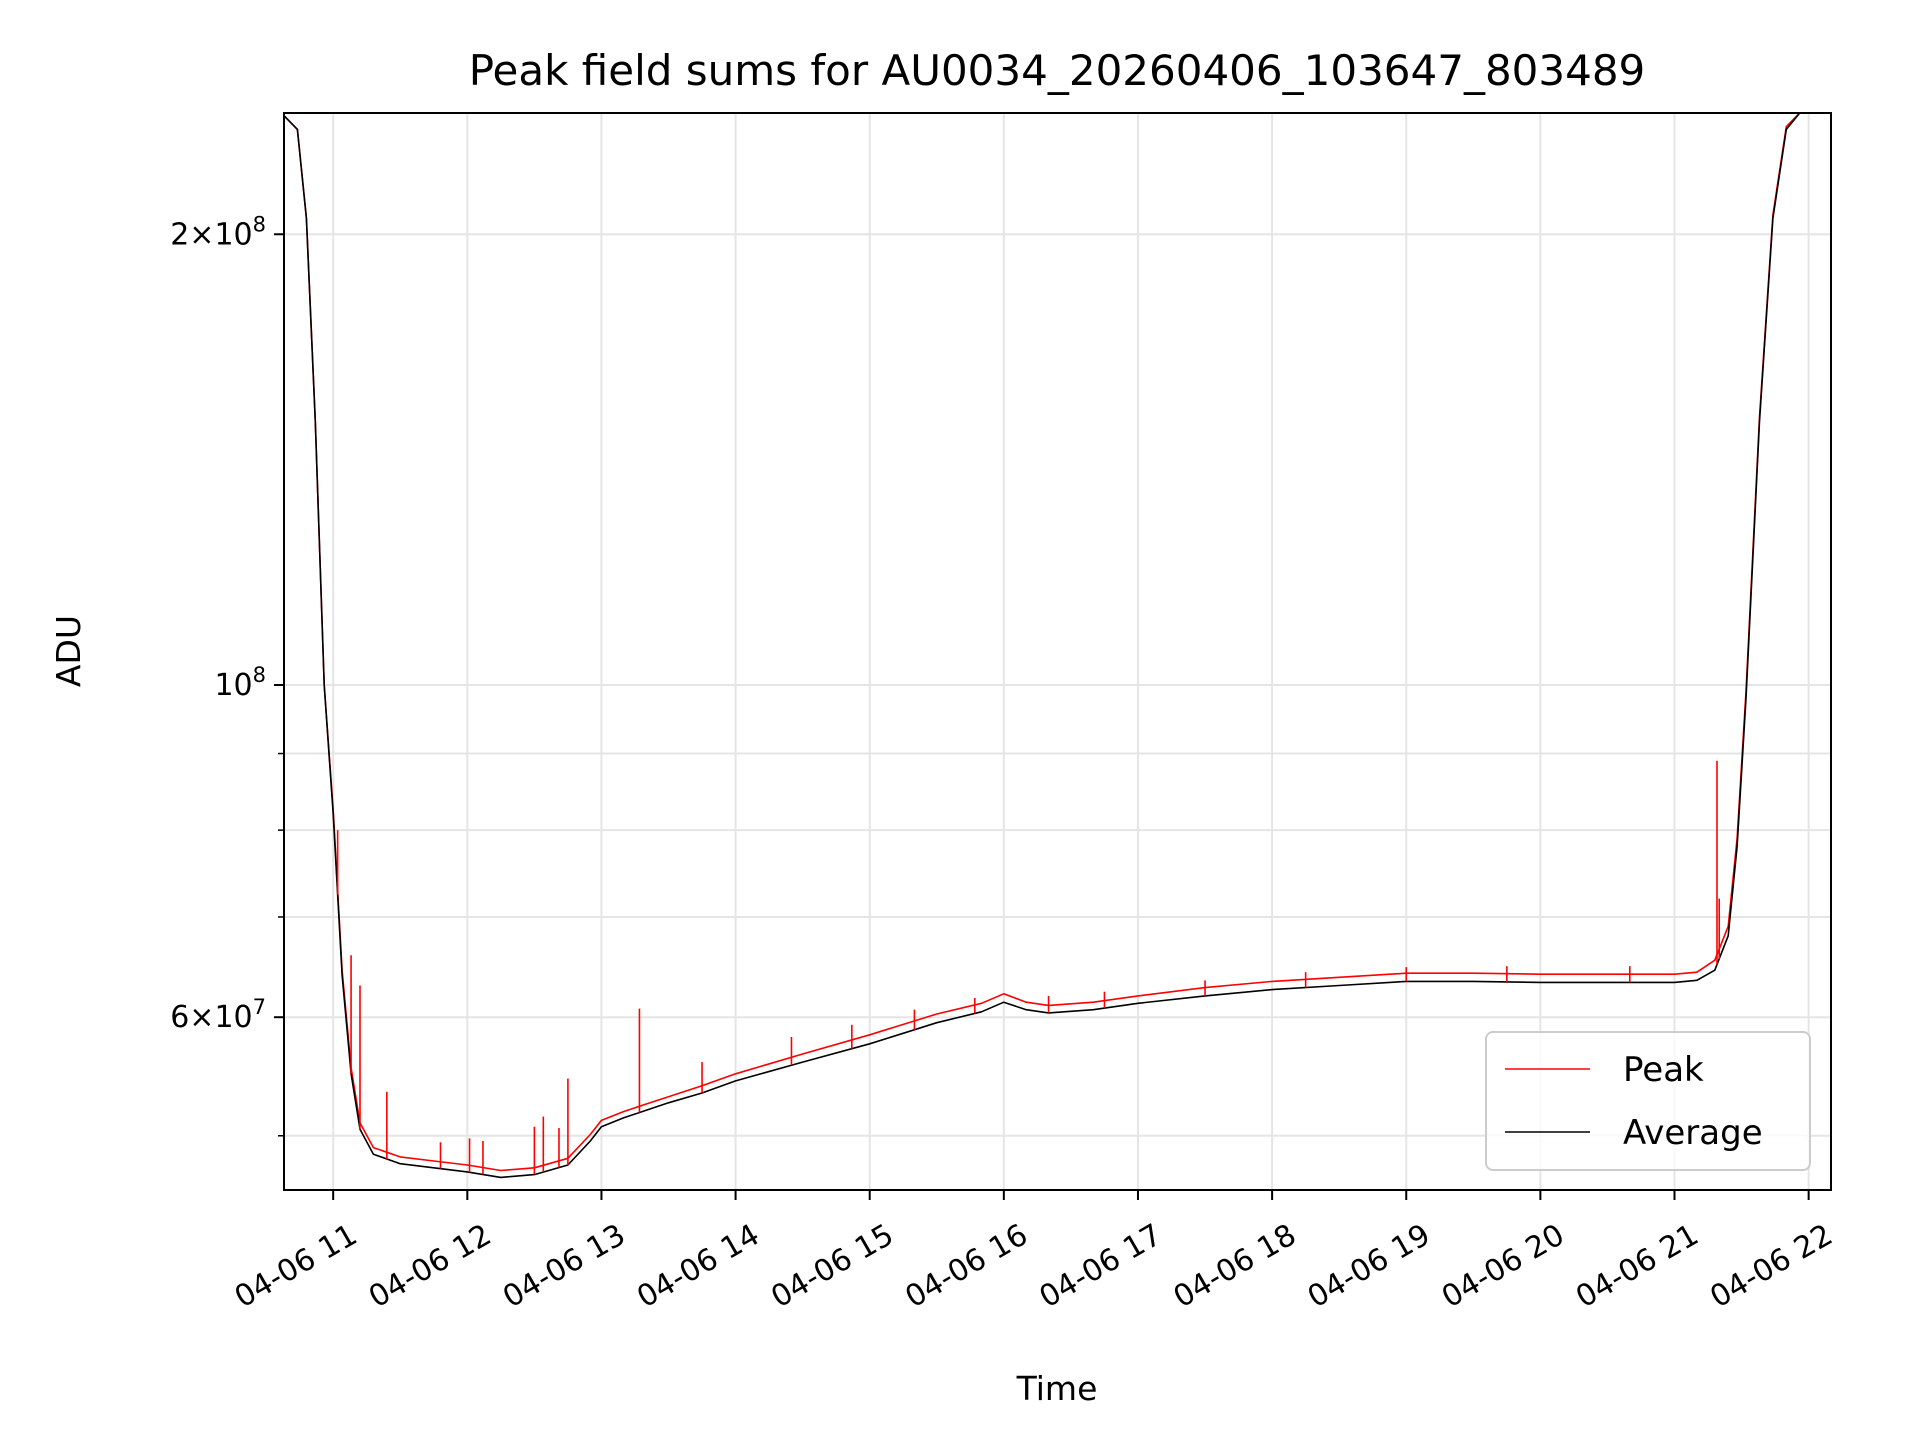 The height and width of the screenshot is (1440, 1920). What do you see at coordinates (1057, 1388) in the screenshot?
I see `x-axis-title: Time` at bounding box center [1057, 1388].